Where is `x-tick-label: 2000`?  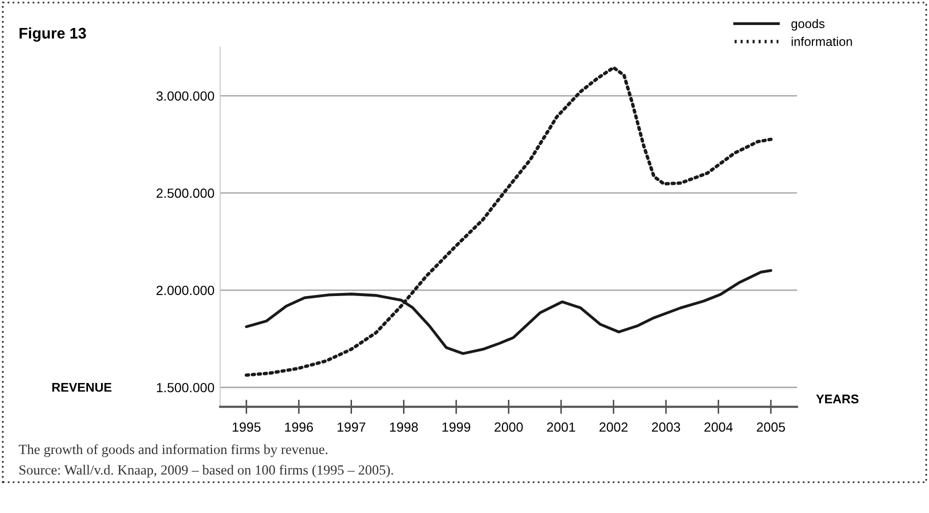 x-tick-label: 2000 is located at coordinates (508, 427).